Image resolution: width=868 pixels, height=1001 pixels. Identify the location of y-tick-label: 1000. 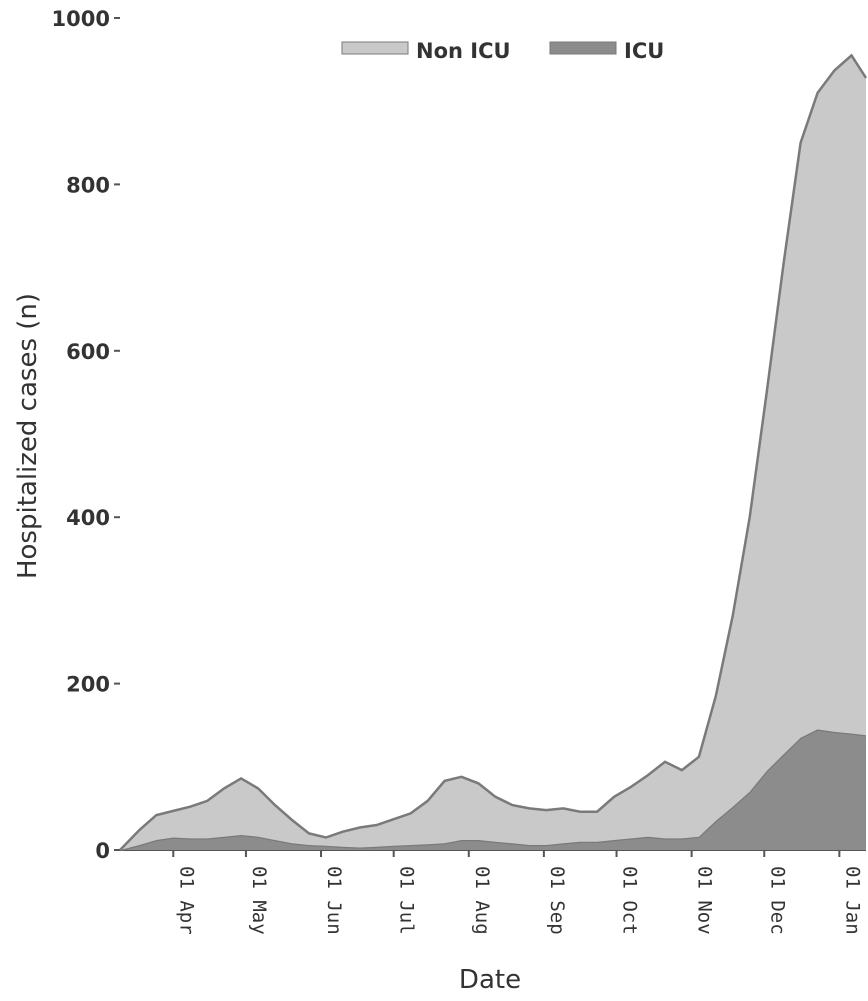
(81, 19).